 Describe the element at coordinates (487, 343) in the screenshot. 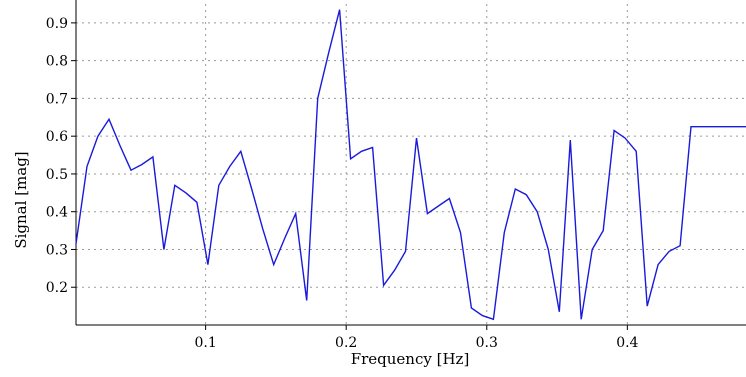

I see `x-tick-label: 0.3` at that location.